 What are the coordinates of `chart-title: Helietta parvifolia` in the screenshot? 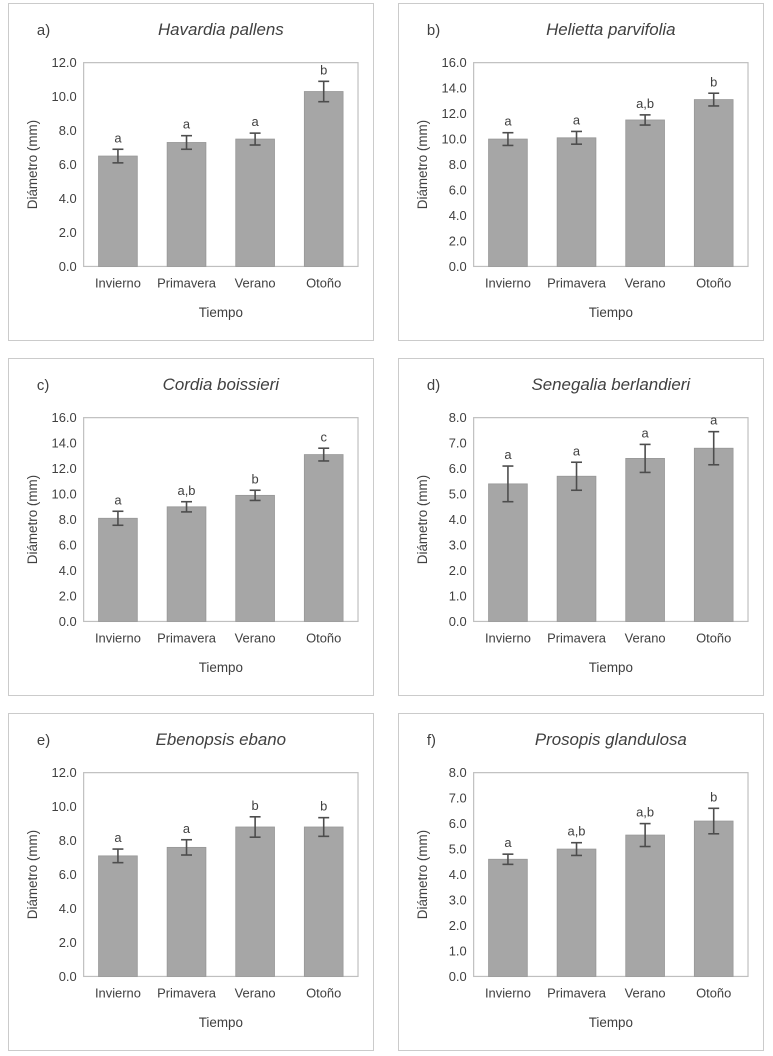 It's located at (610, 29).